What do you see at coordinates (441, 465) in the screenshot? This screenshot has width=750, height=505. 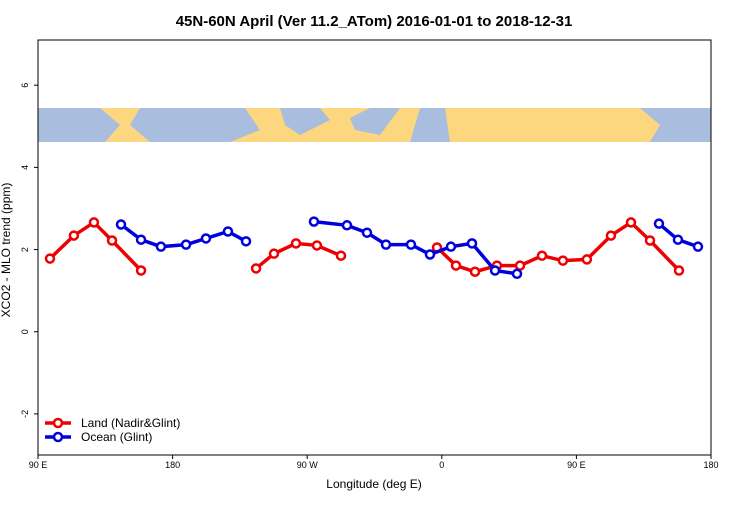 I see `x-tick-label: 0` at bounding box center [441, 465].